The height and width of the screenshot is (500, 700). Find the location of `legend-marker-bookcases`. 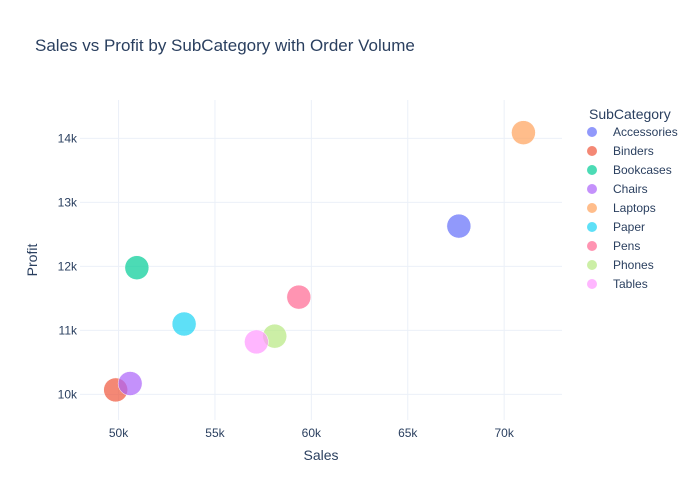

legend-marker-bookcases is located at coordinates (592, 170).